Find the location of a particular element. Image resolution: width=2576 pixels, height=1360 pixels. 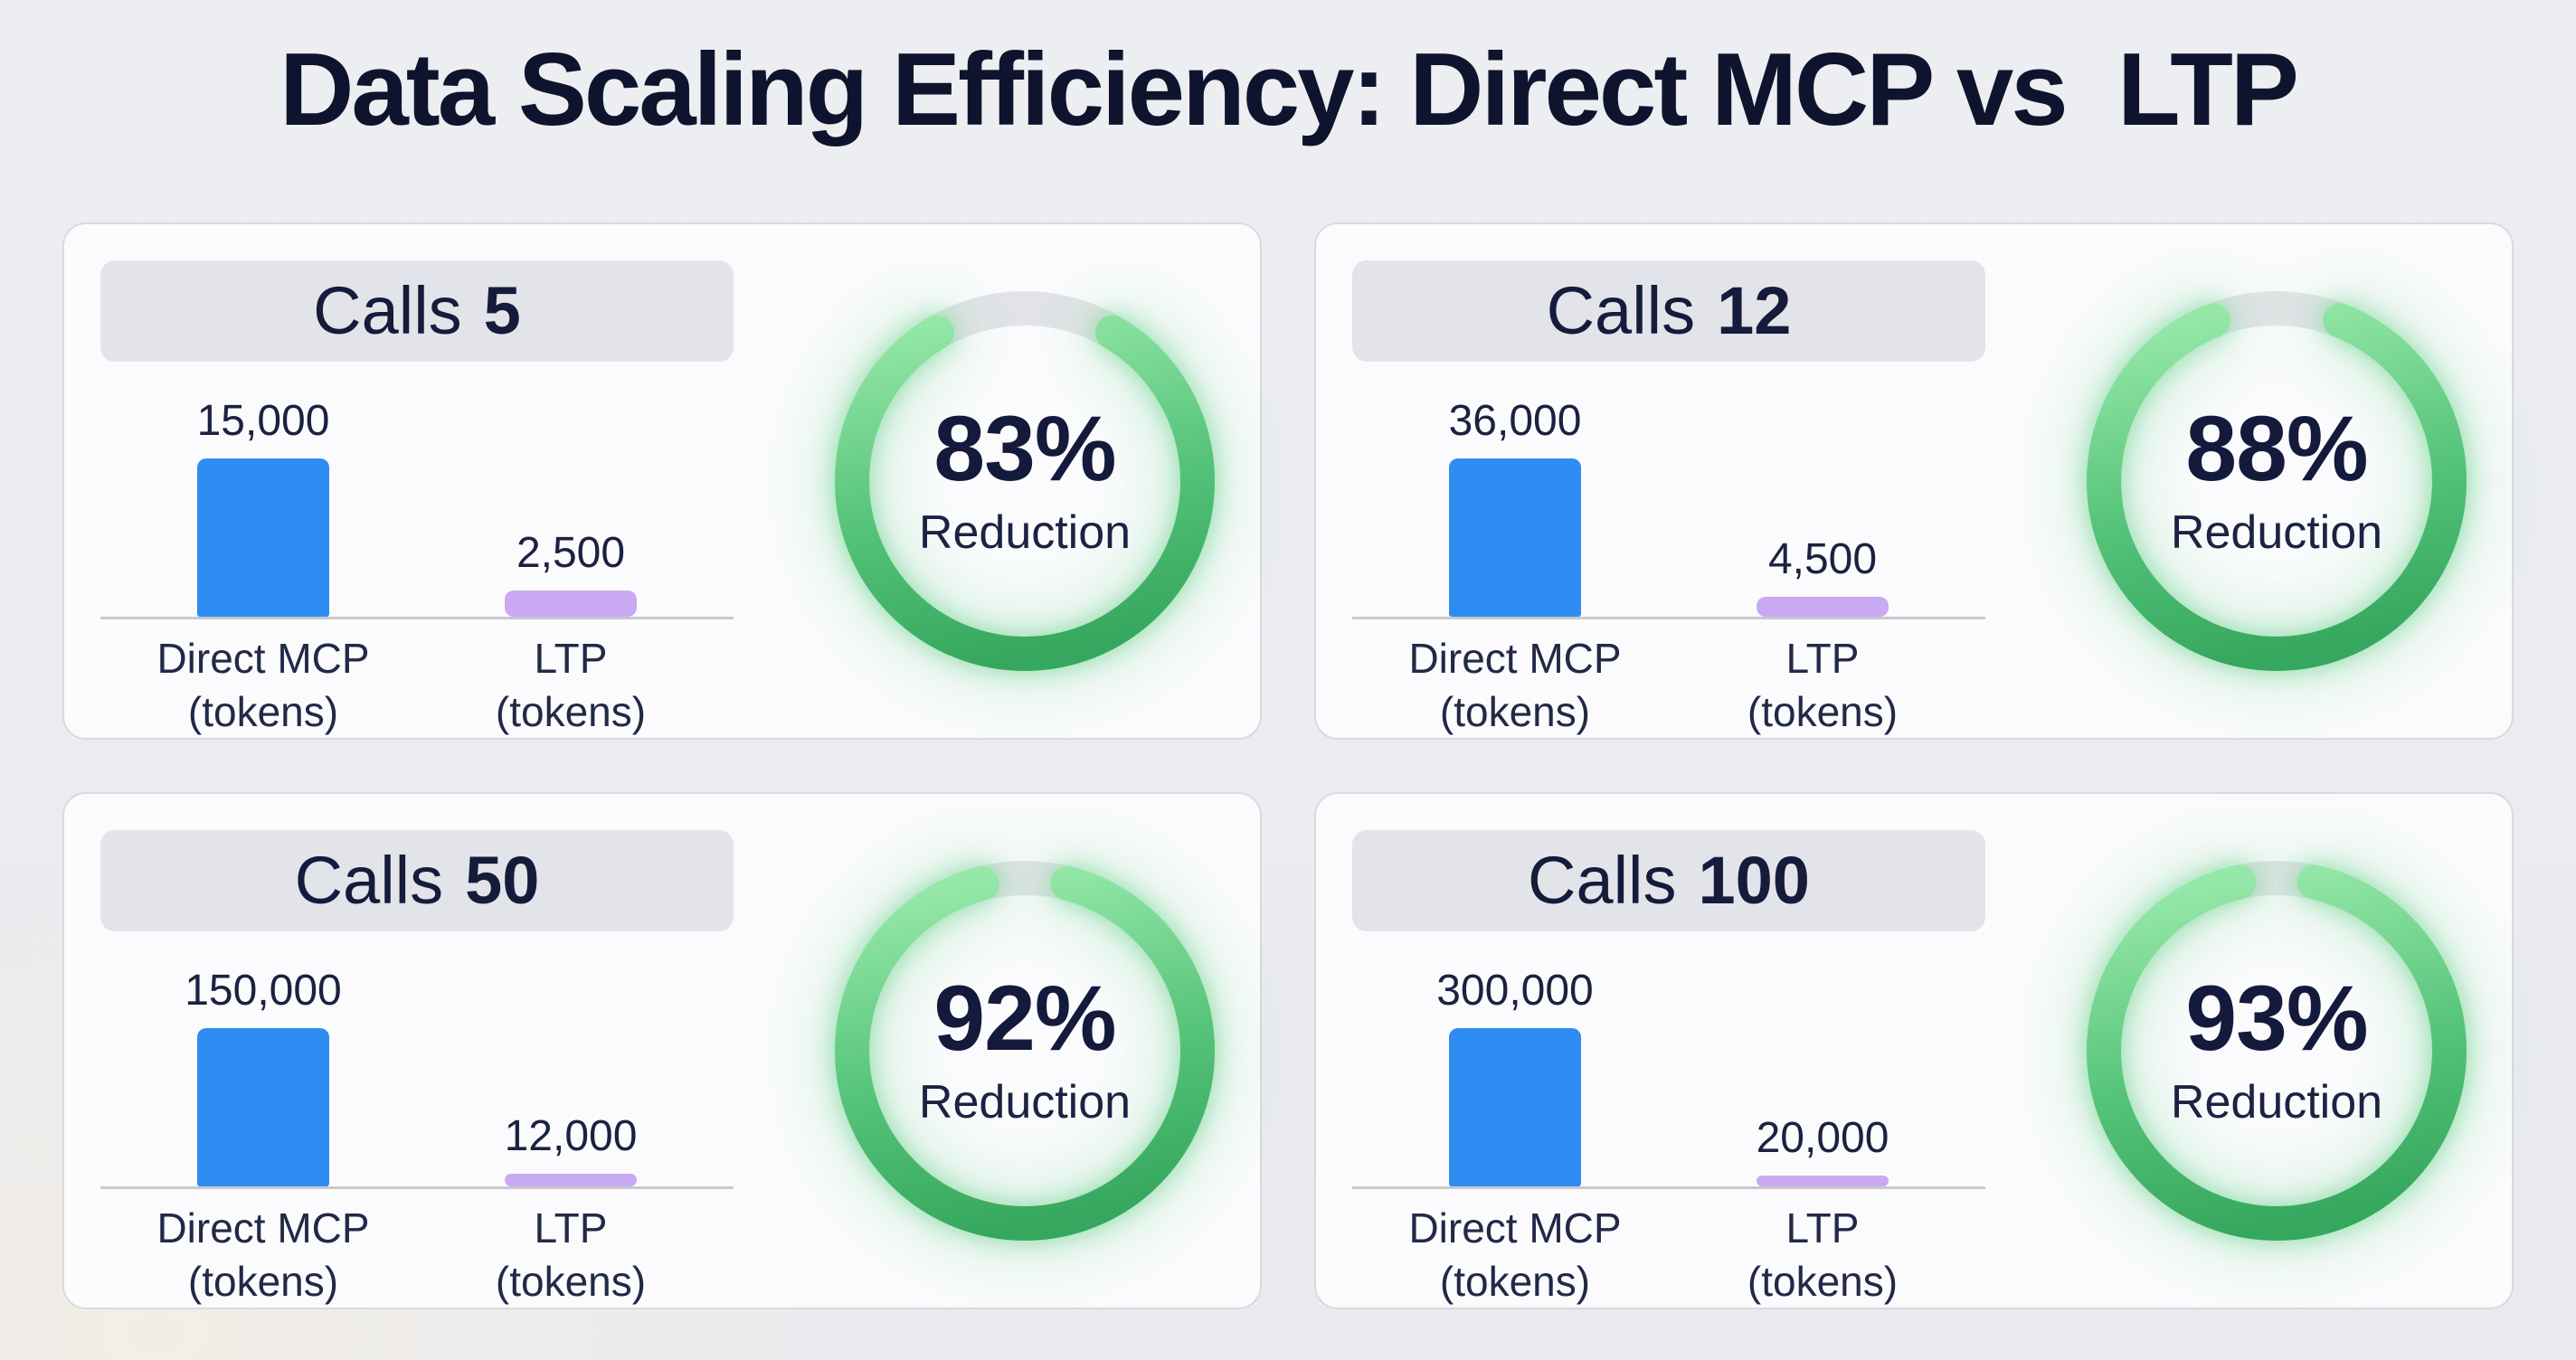

reduction-percentage: 83% is located at coordinates (1024, 448).